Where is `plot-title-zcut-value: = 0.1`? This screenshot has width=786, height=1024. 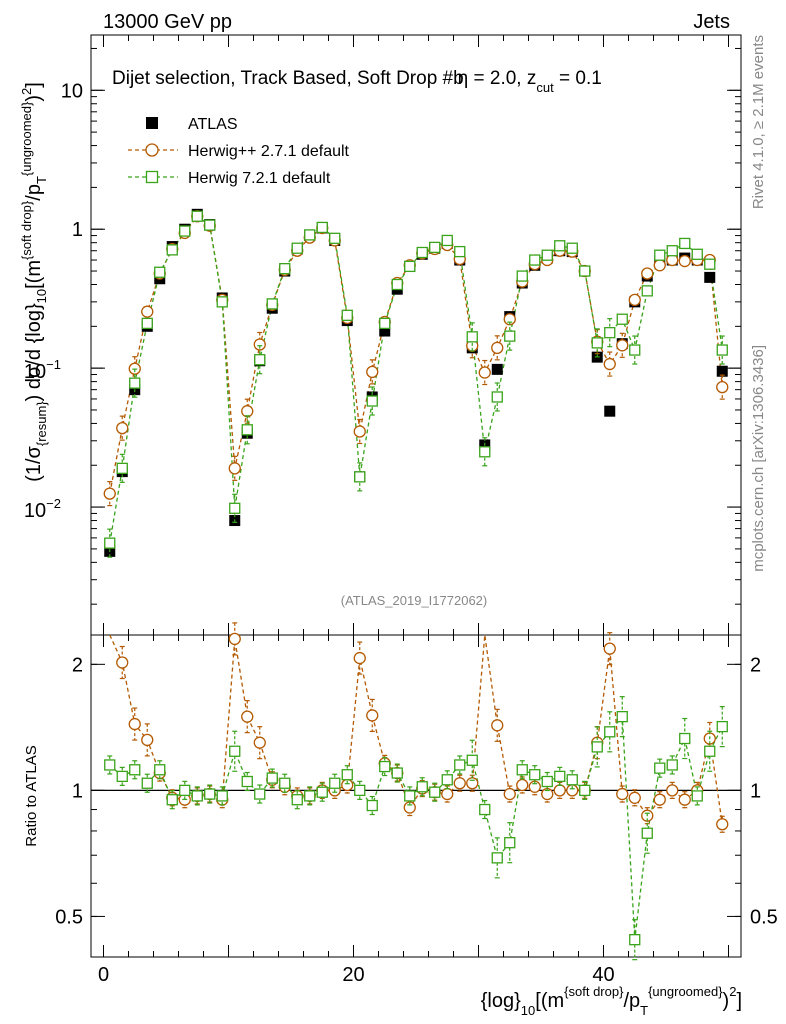 plot-title-zcut-value: = 0.1 is located at coordinates (578, 78).